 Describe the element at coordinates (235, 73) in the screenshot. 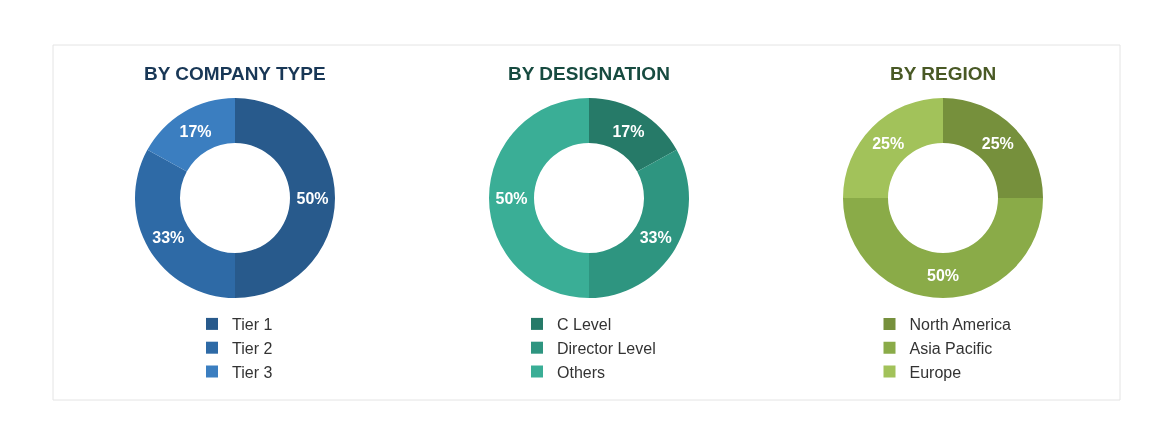

I see `chart-title: BY COMPANY TYPE` at that location.